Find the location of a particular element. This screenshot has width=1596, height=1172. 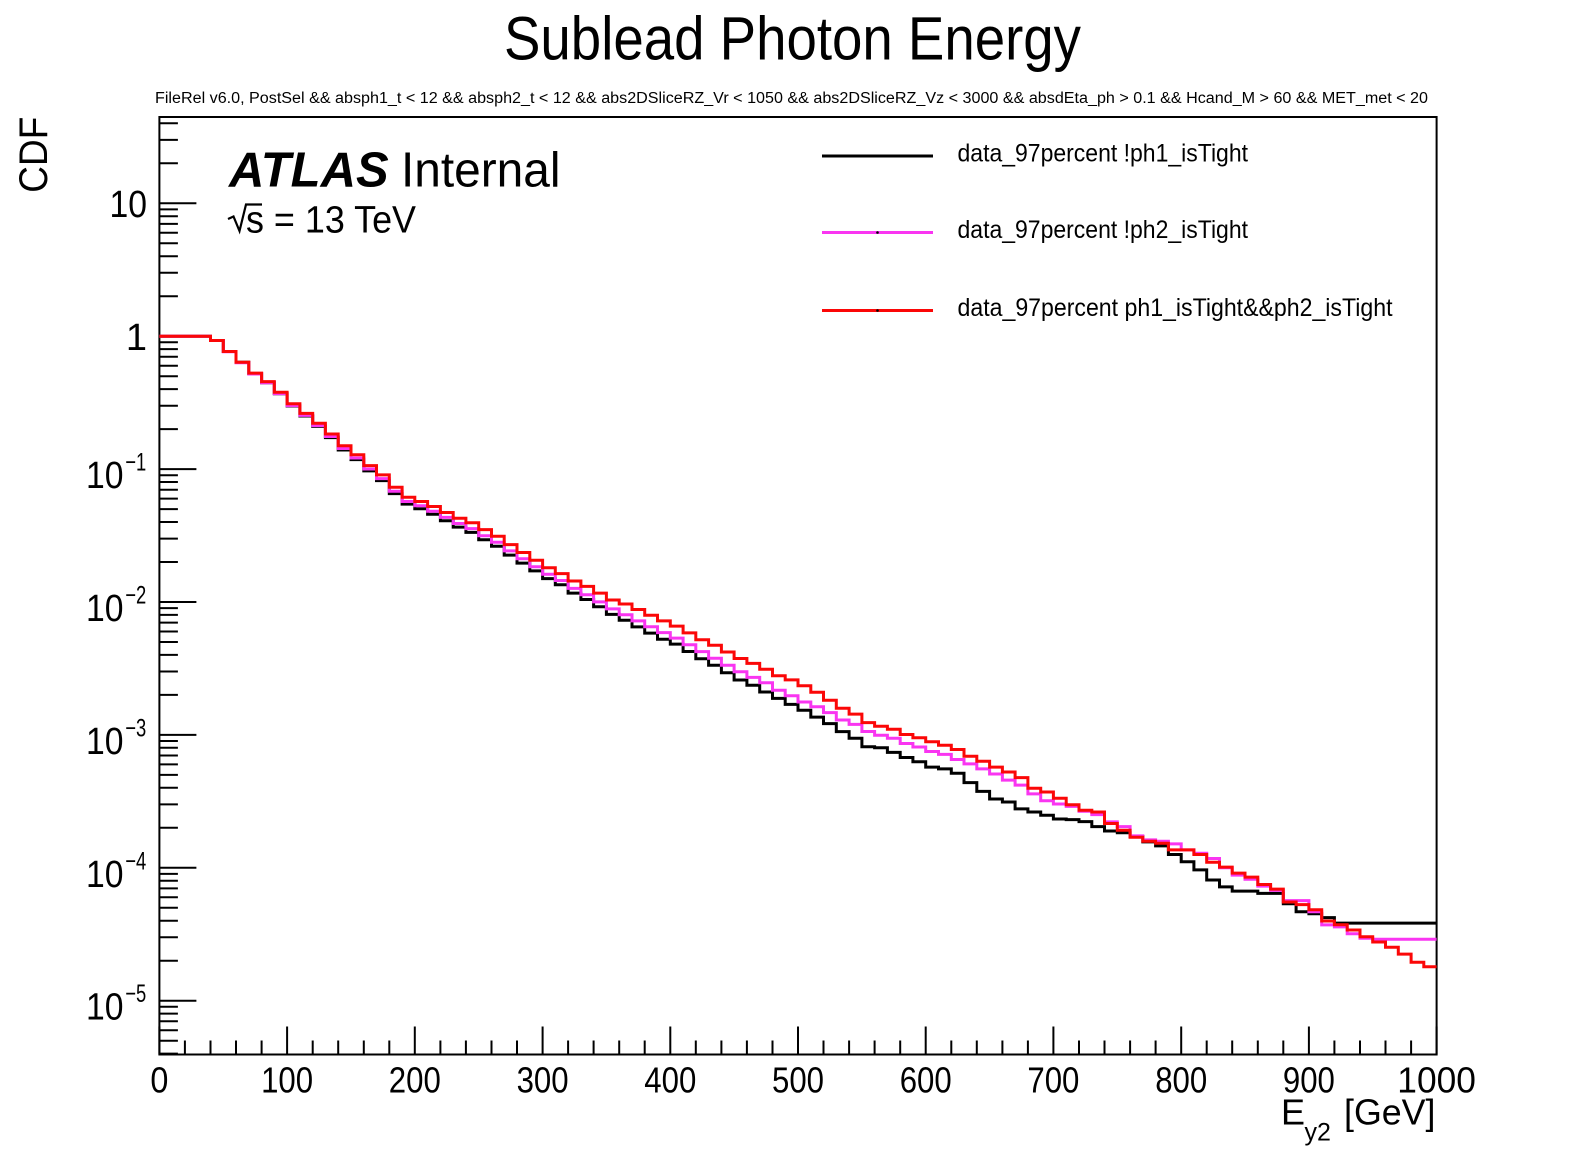

svg-text: 500 is located at coordinates (798, 1080).